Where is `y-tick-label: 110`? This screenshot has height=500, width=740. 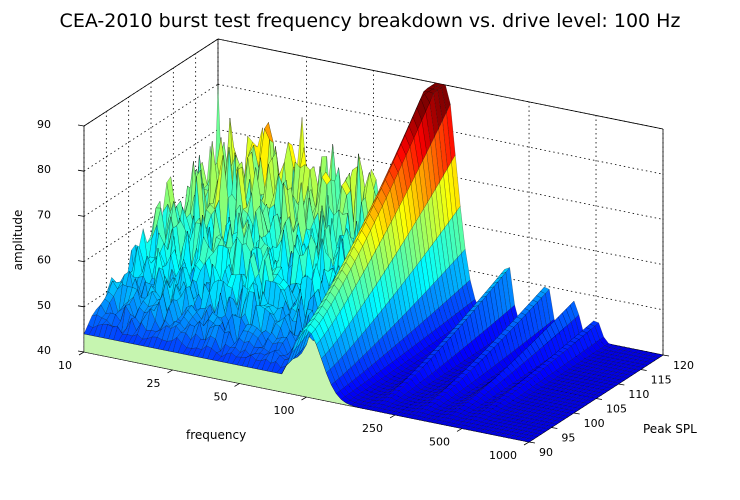 y-tick-label: 110 is located at coordinates (638, 394).